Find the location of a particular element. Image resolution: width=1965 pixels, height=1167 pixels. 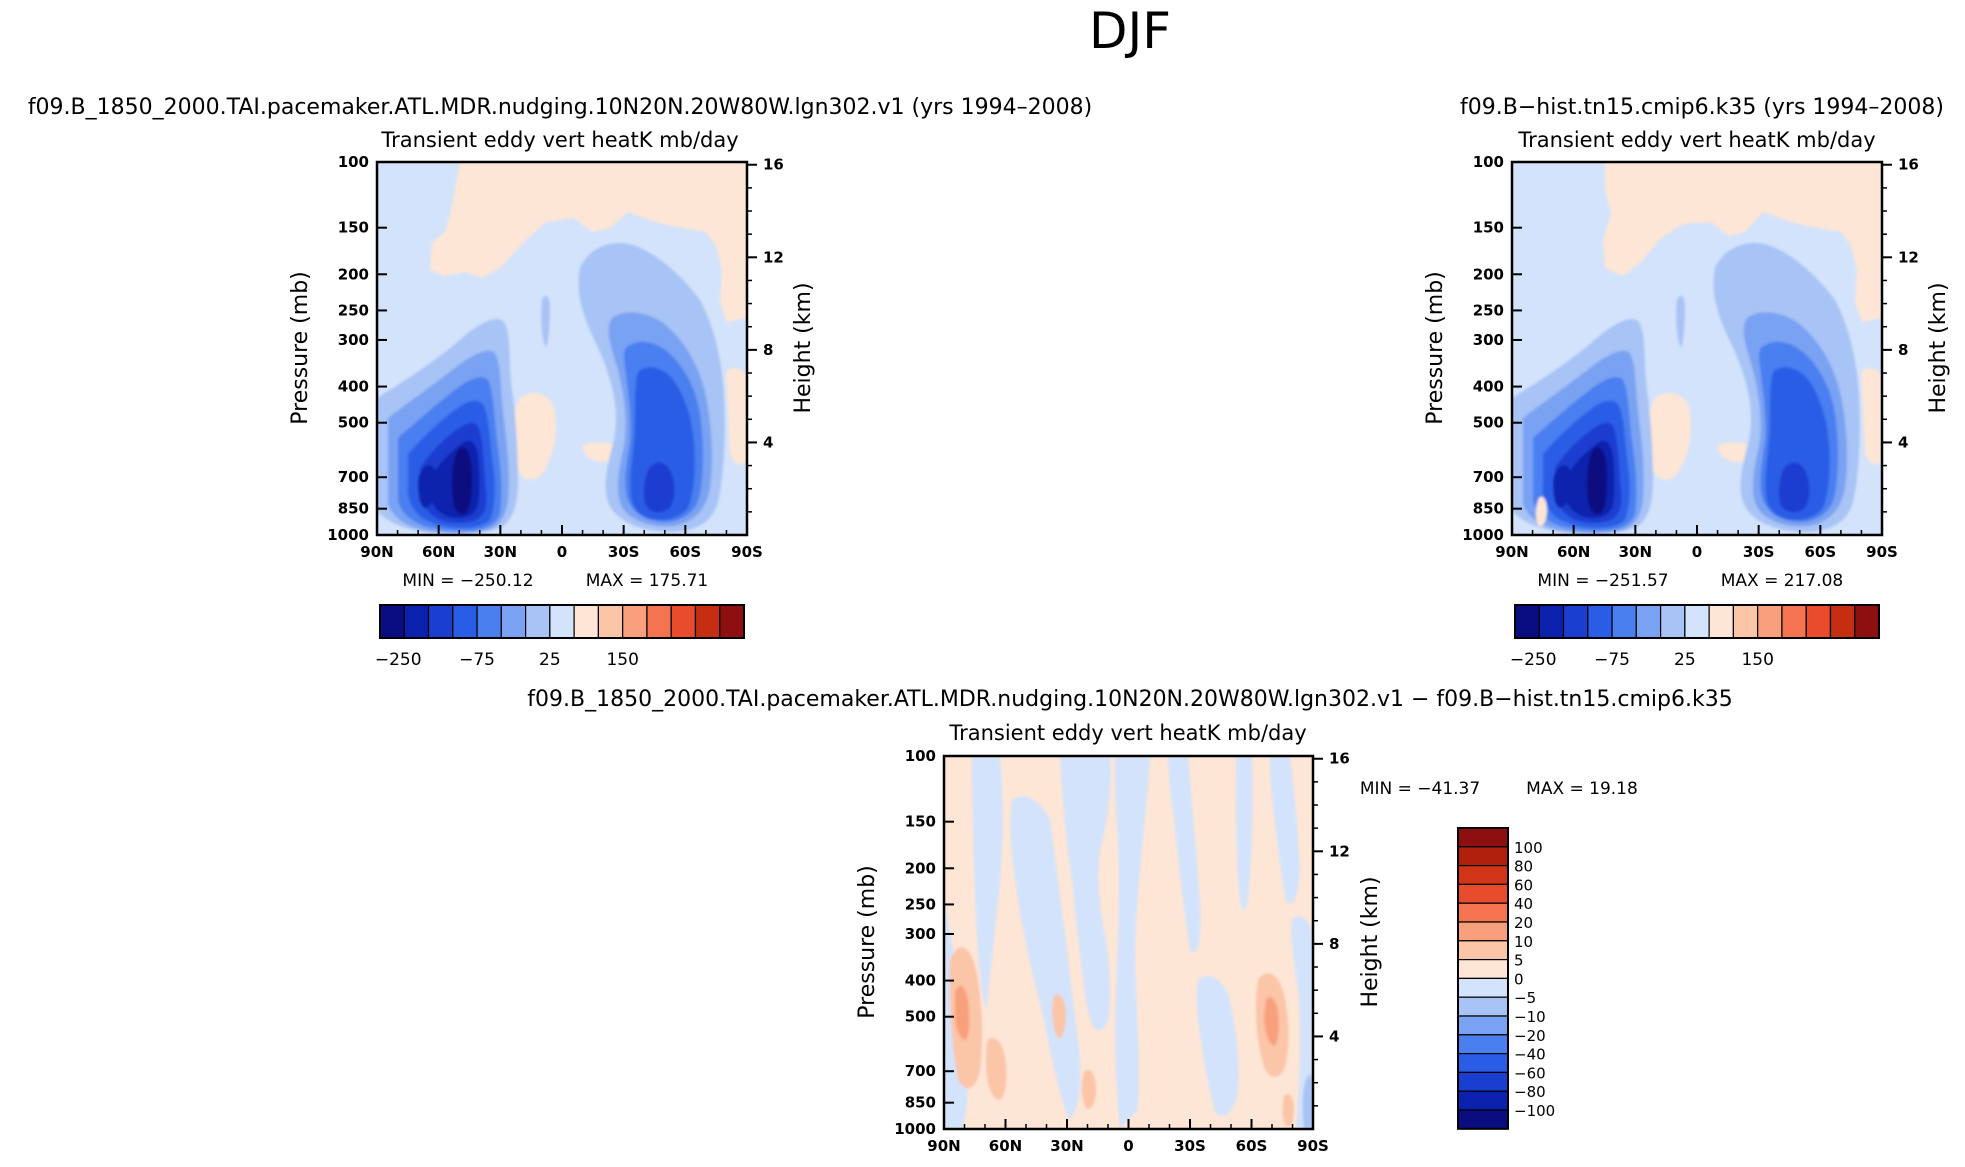

panel-diff-xtick-label: 90S is located at coordinates (1313, 1146).